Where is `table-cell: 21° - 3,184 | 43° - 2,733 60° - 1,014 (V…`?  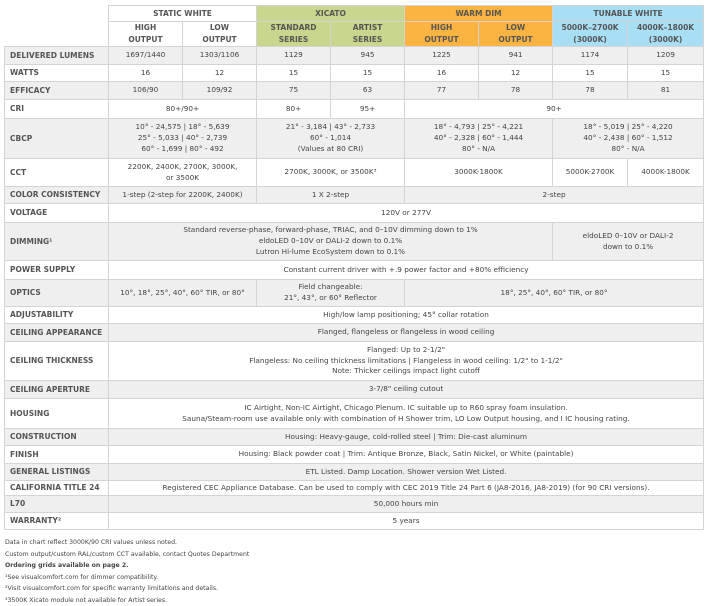 table-cell: 21° - 3,184 | 43° - 2,733 60° - 1,014 (V… is located at coordinates (331, 139).